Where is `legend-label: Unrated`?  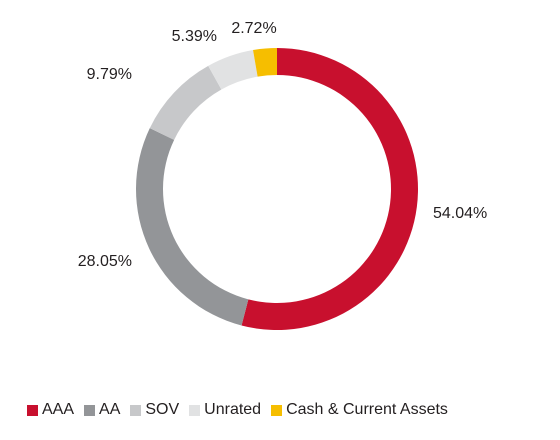 legend-label: Unrated is located at coordinates (233, 409).